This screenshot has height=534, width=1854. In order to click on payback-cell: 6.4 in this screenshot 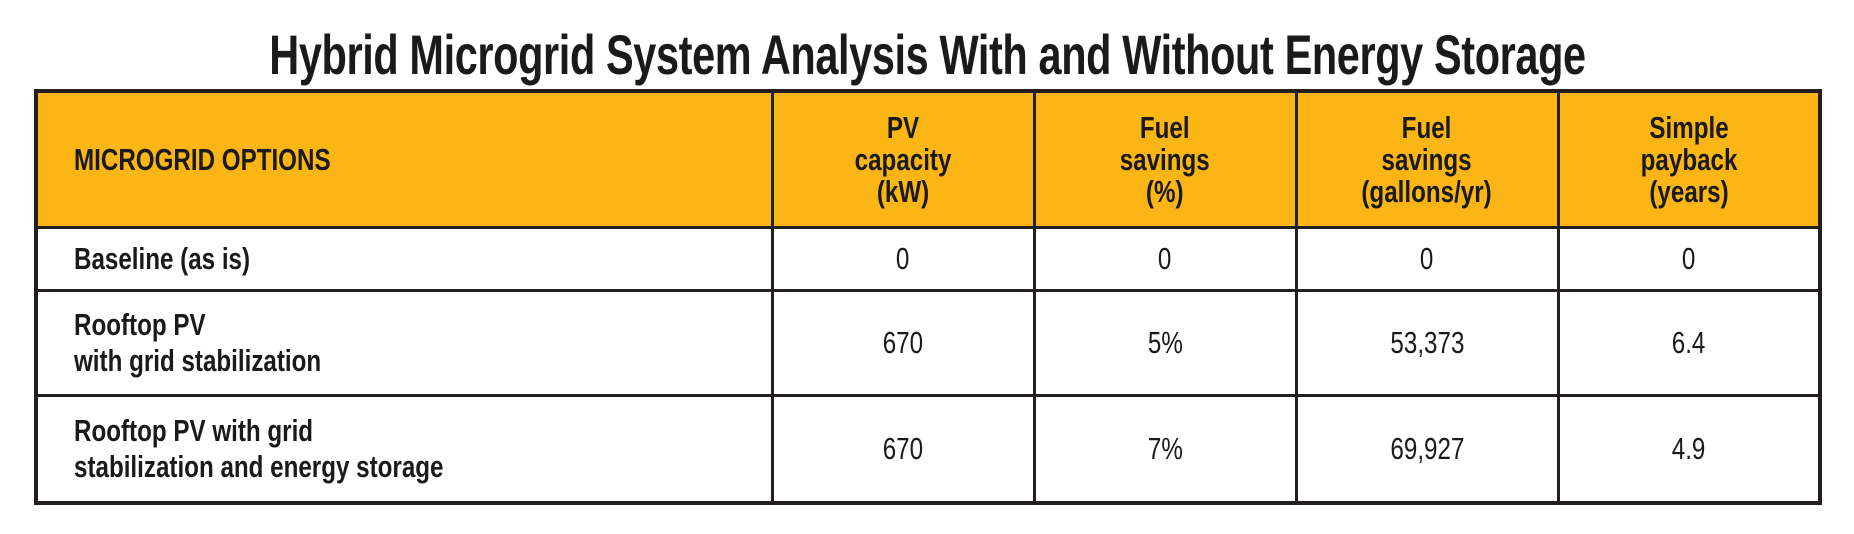, I will do `click(1689, 343)`.